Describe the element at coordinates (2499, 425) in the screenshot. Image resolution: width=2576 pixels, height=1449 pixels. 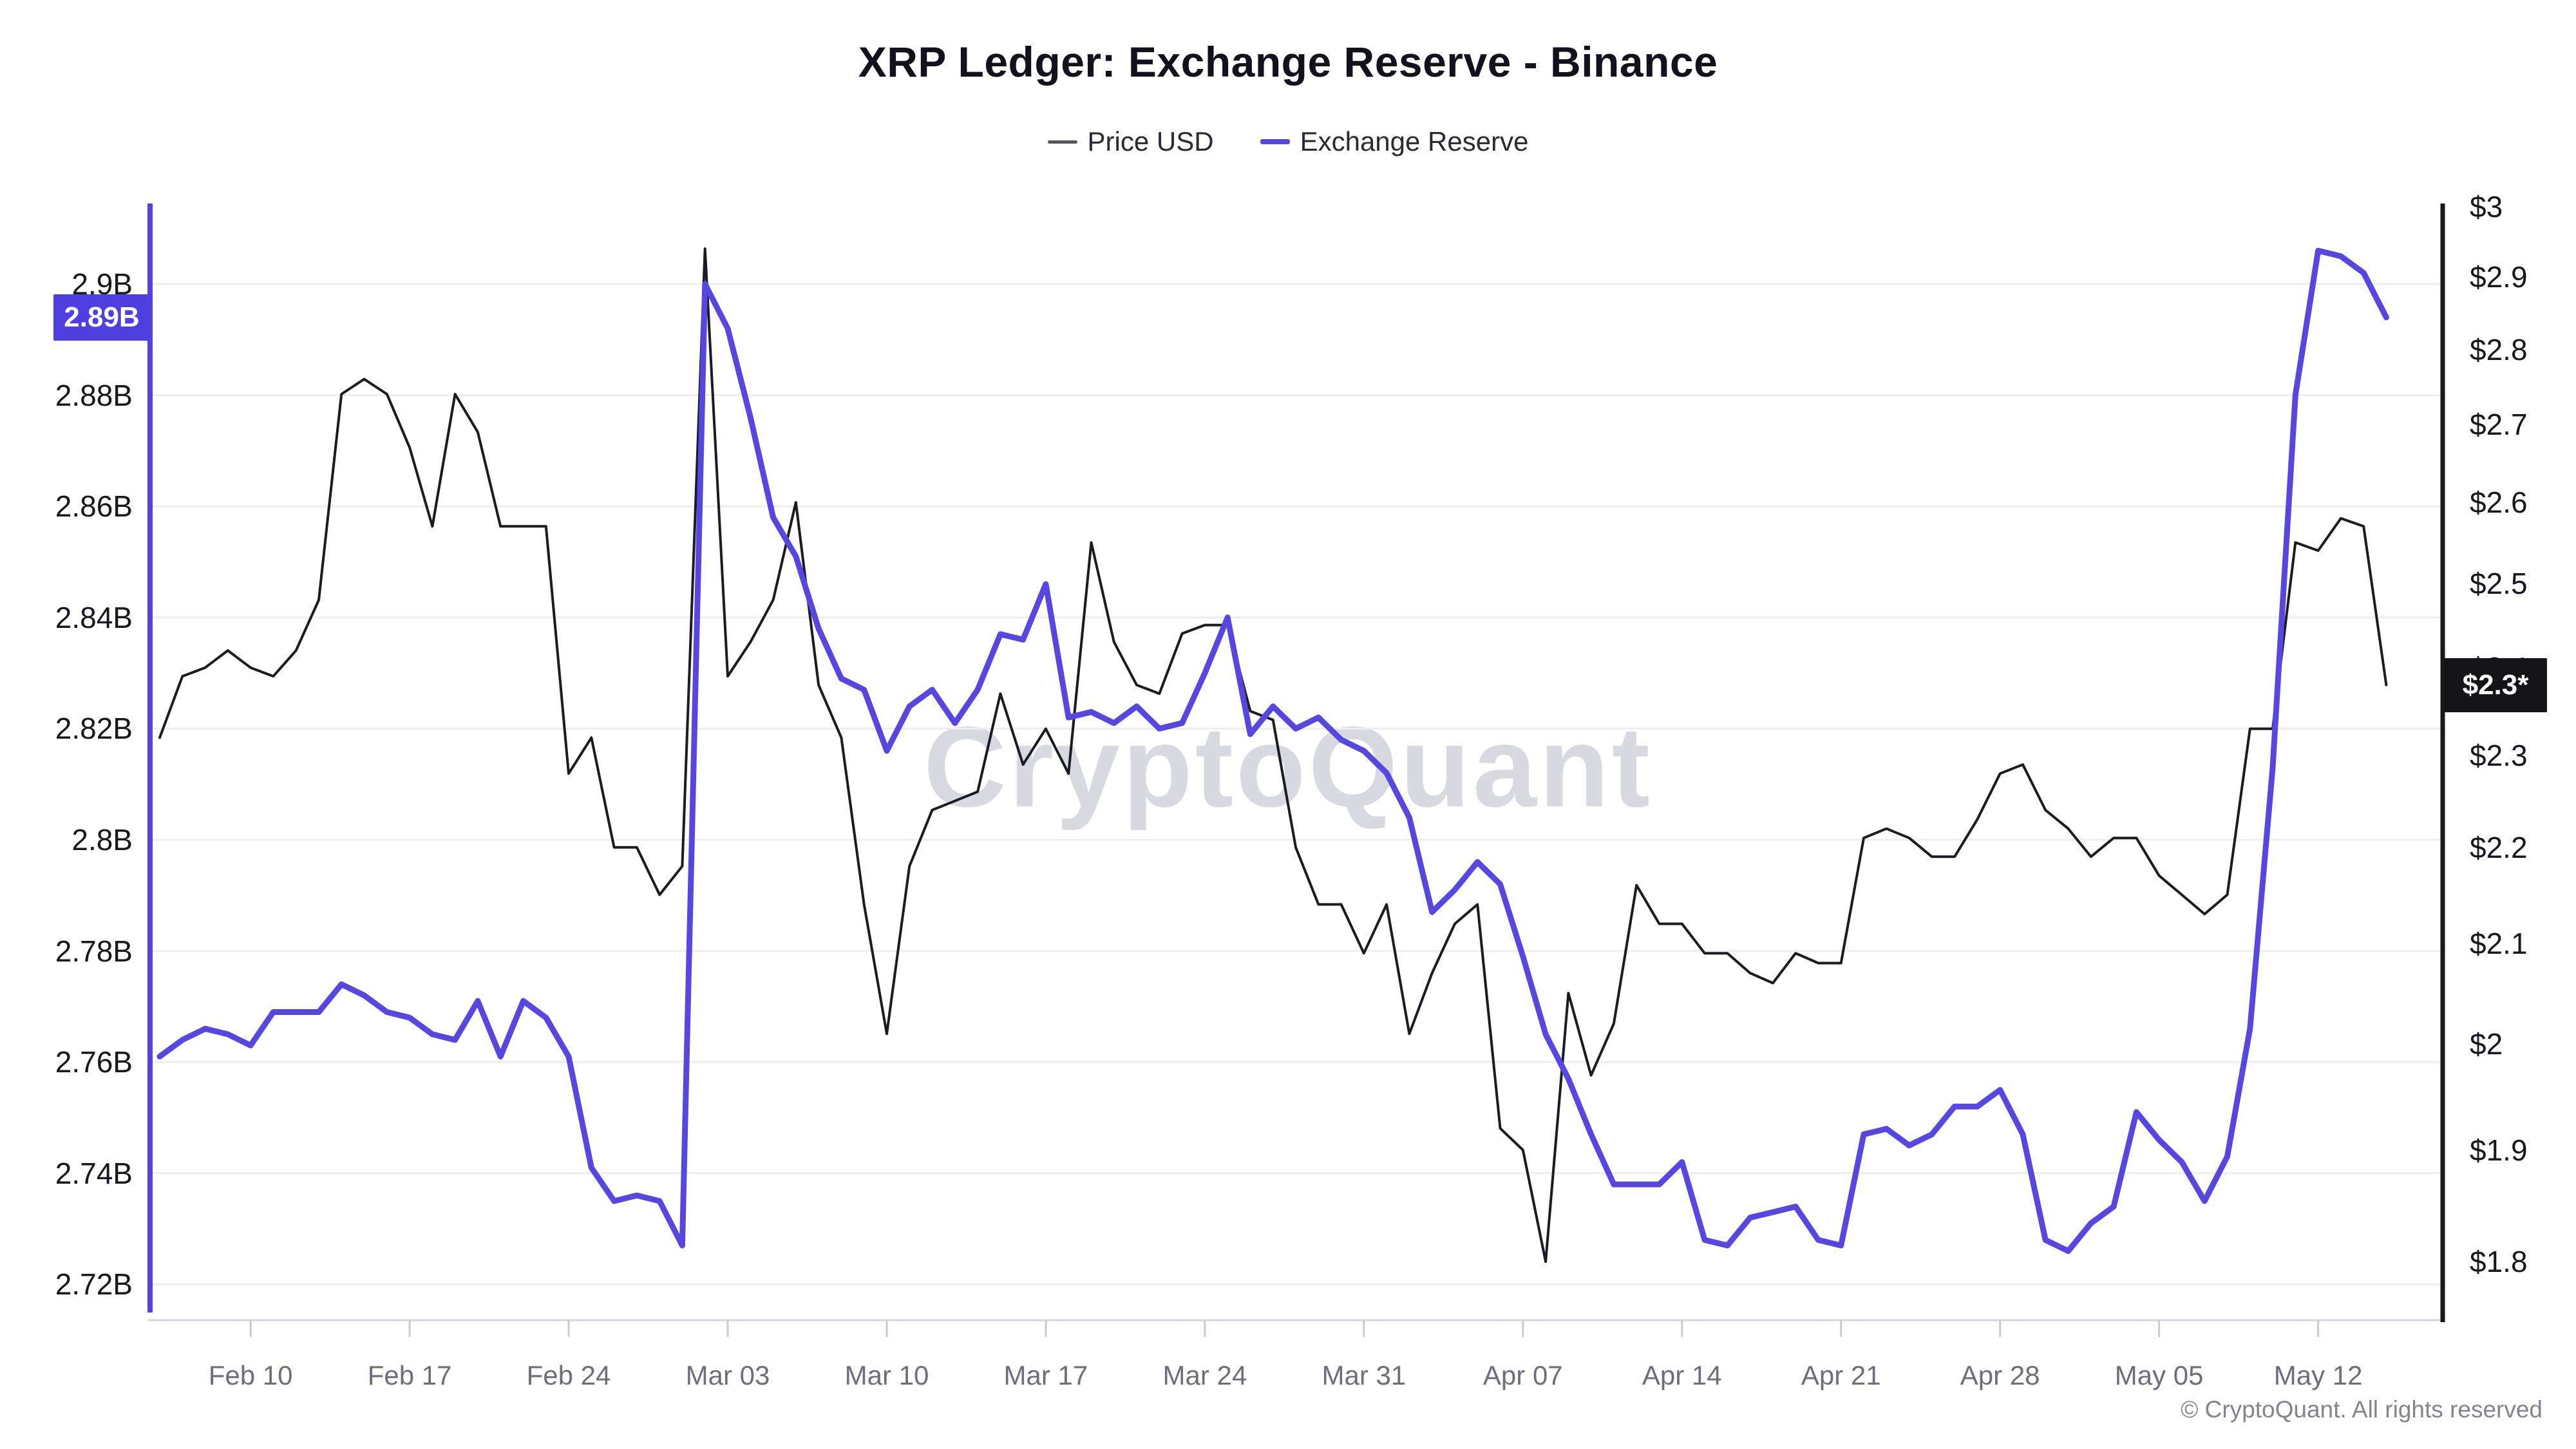
I see `right-axis-label: $2.7` at that location.